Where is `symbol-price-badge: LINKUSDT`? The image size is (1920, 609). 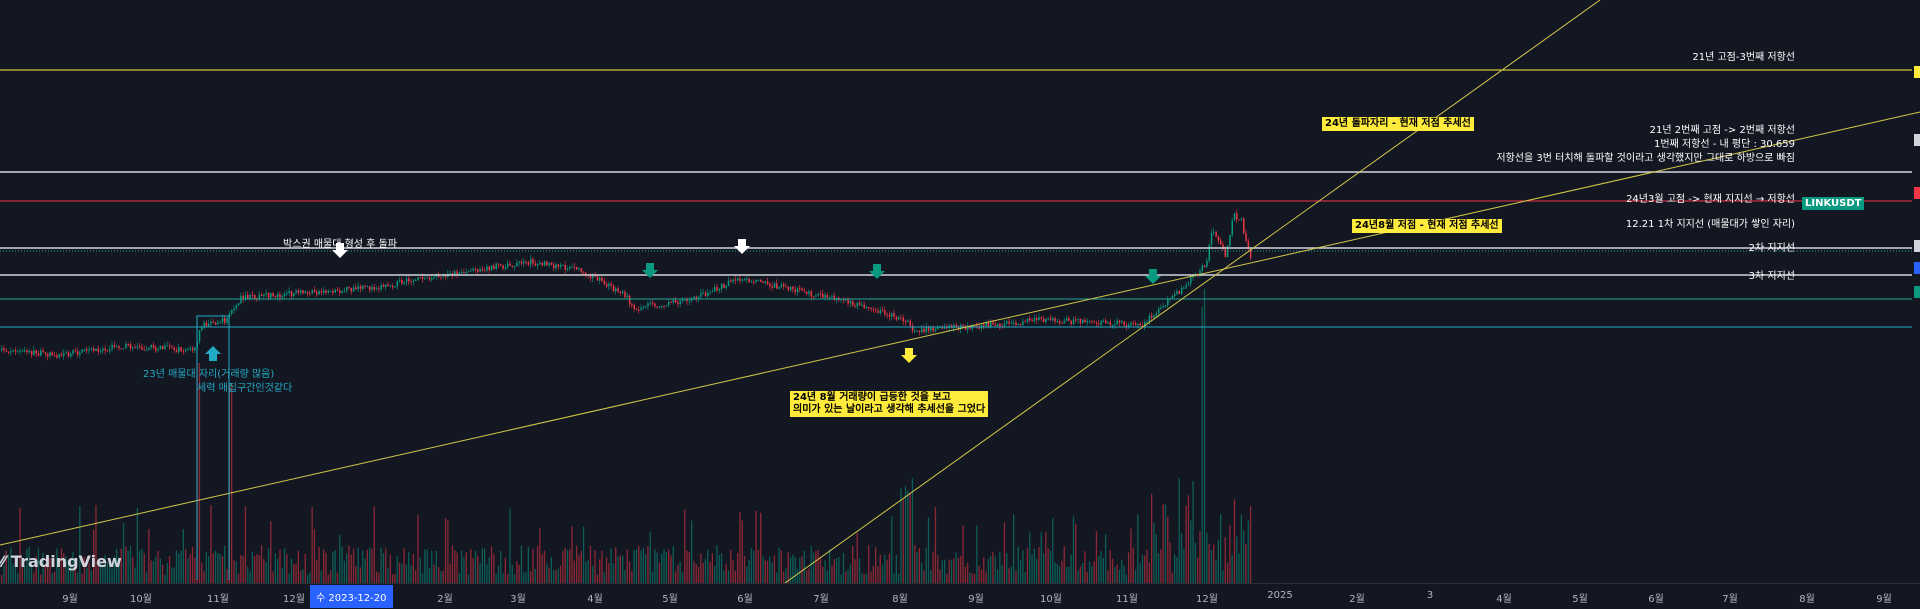
symbol-price-badge: LINKUSDT is located at coordinates (1833, 203).